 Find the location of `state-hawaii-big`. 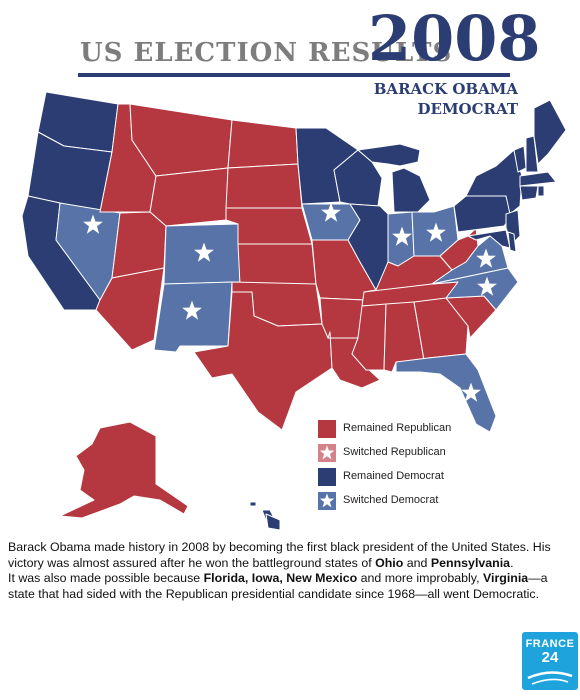

state-hawaii-big is located at coordinates (273, 522).